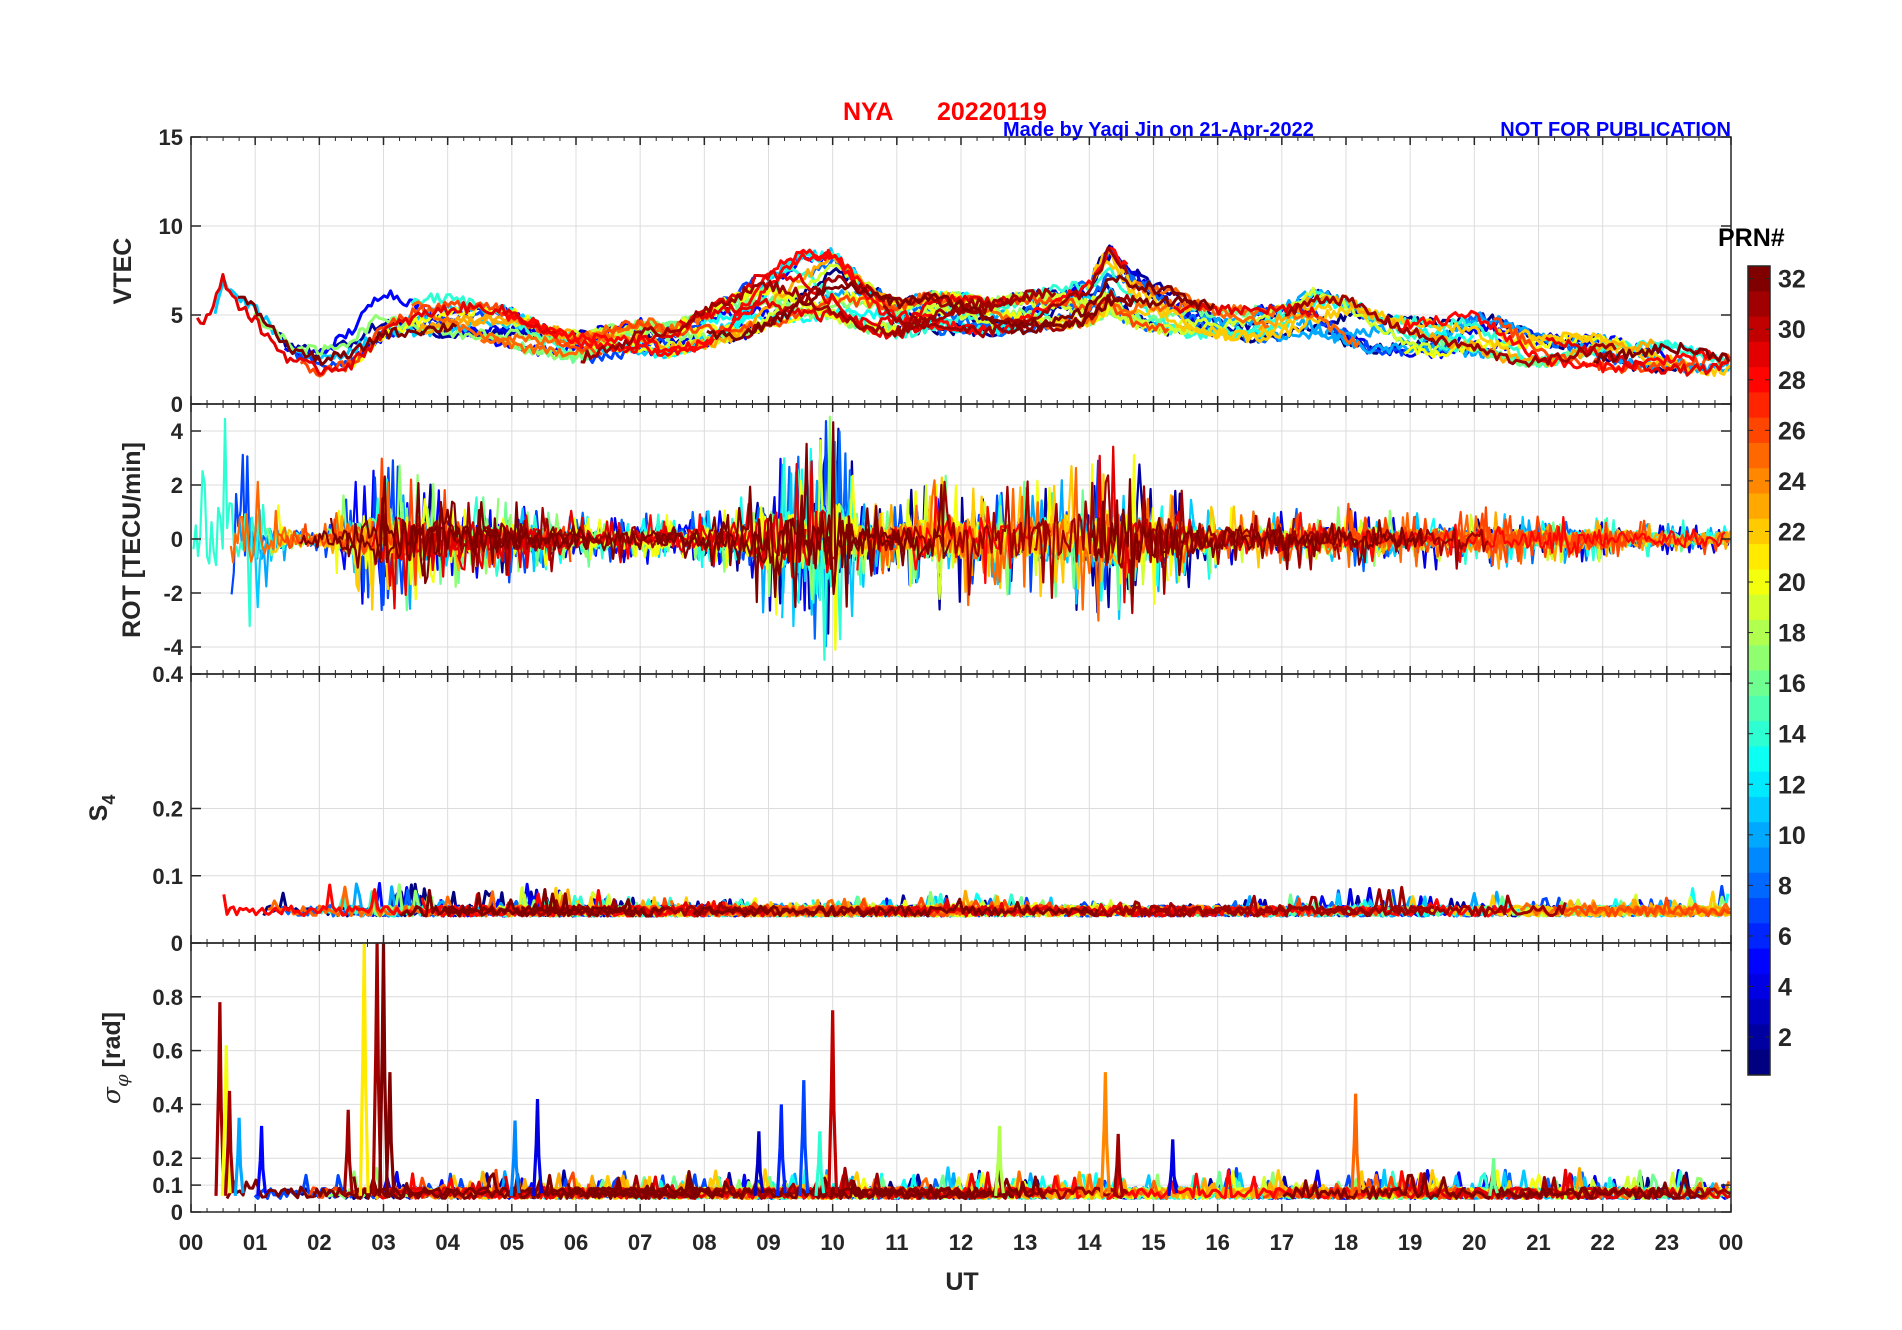  Describe the element at coordinates (132, 540) in the screenshot. I see `rot-axis-label: ROT [TECU/min]` at that location.